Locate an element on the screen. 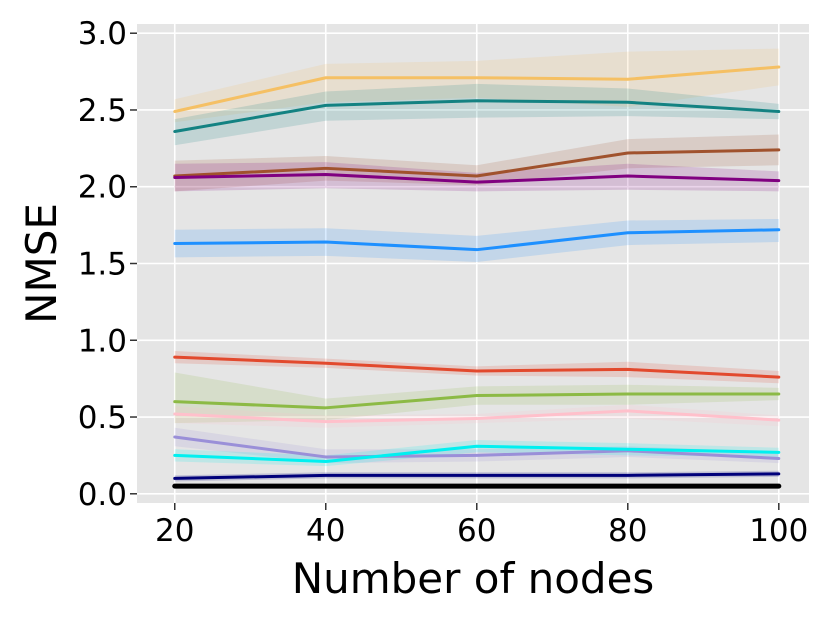 The image size is (830, 623). series-10-line is located at coordinates (477, 454).